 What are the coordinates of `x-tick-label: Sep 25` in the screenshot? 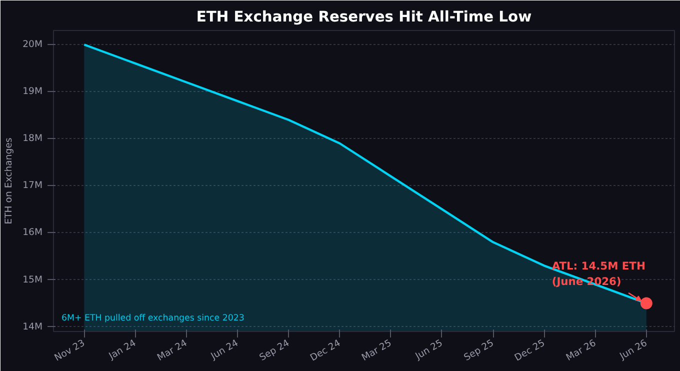 It's located at (479, 351).